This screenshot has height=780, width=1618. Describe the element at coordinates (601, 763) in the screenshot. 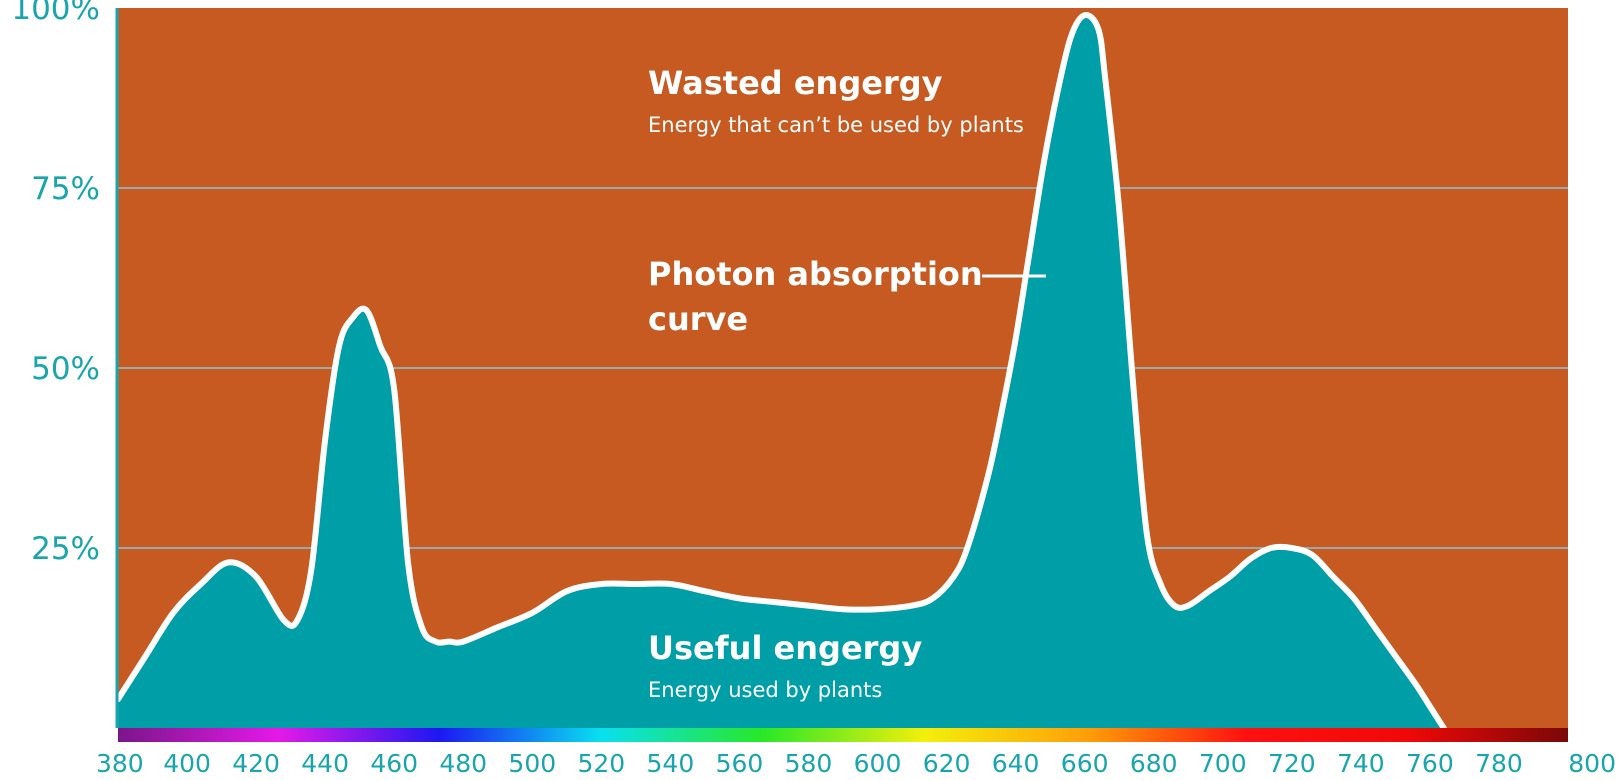

I see `x-tick-label: 520` at that location.